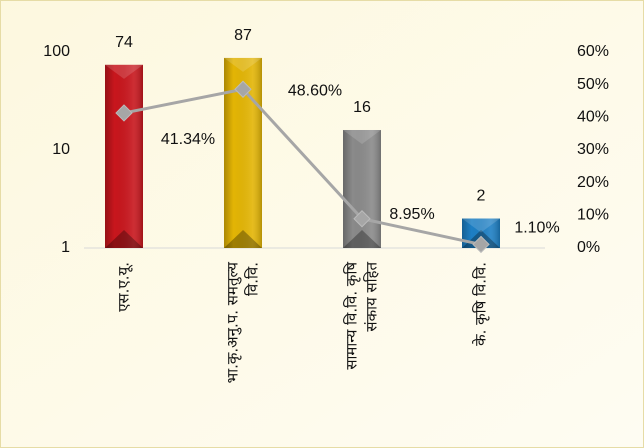  Describe the element at coordinates (593, 182) in the screenshot. I see `y2-tick-label: 20%` at that location.